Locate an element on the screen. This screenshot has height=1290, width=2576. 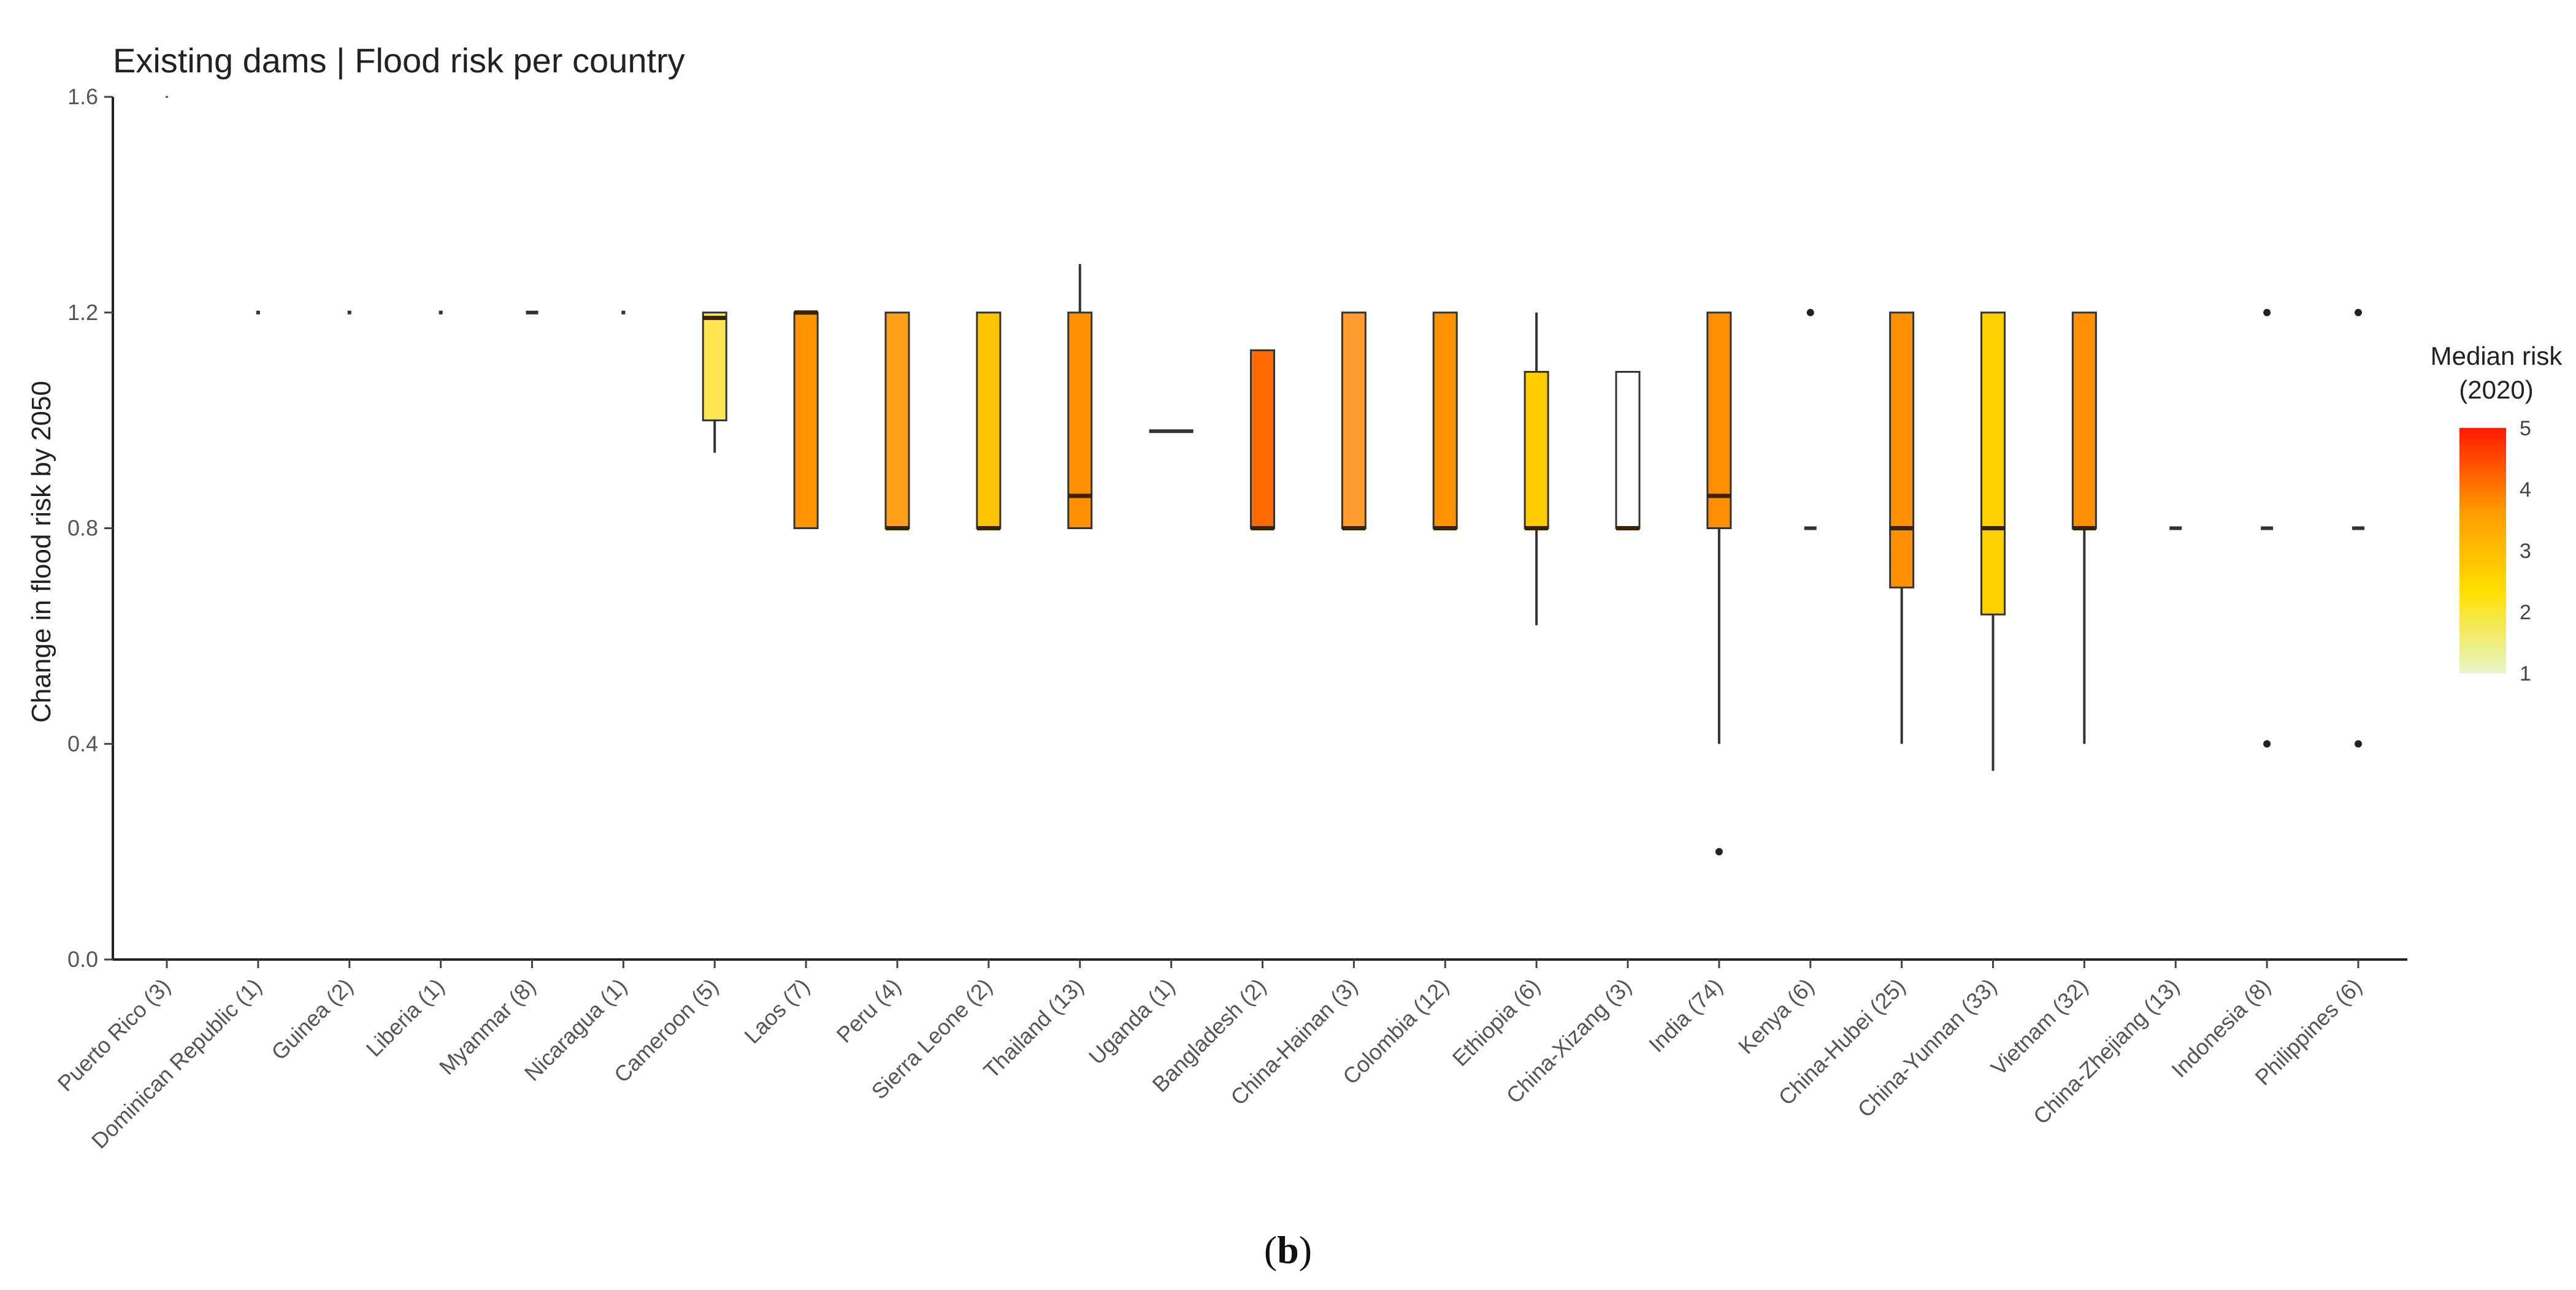
y-tick-label: 1.2 is located at coordinates (82, 312).